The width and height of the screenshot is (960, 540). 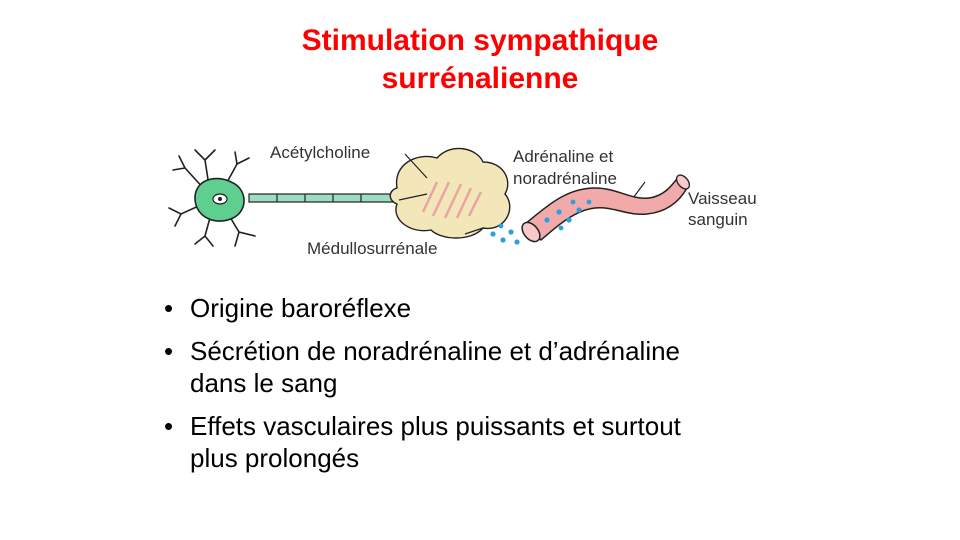 What do you see at coordinates (563, 156) in the screenshot?
I see `label-adrenaline-line-1: Adrénaline et` at bounding box center [563, 156].